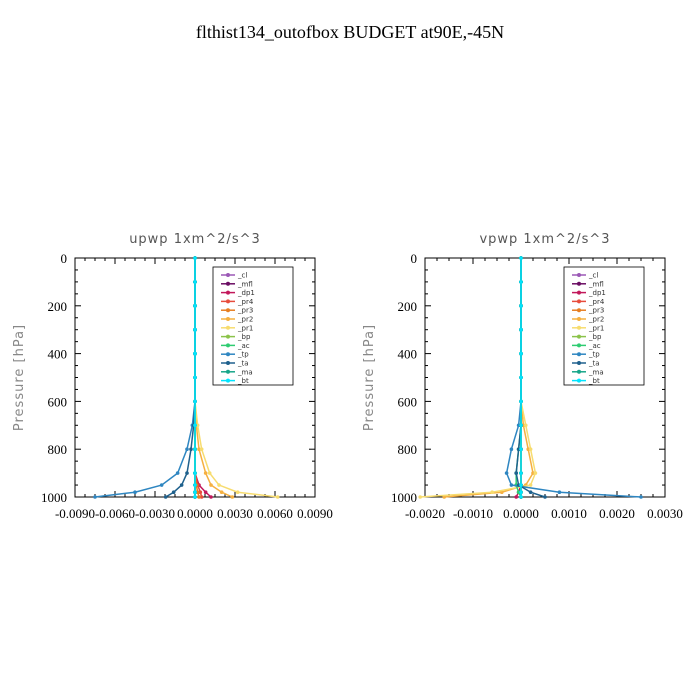 Image resolution: width=700 pixels, height=700 pixels. What do you see at coordinates (594, 364) in the screenshot?
I see `legend-label: _ta` at bounding box center [594, 364].